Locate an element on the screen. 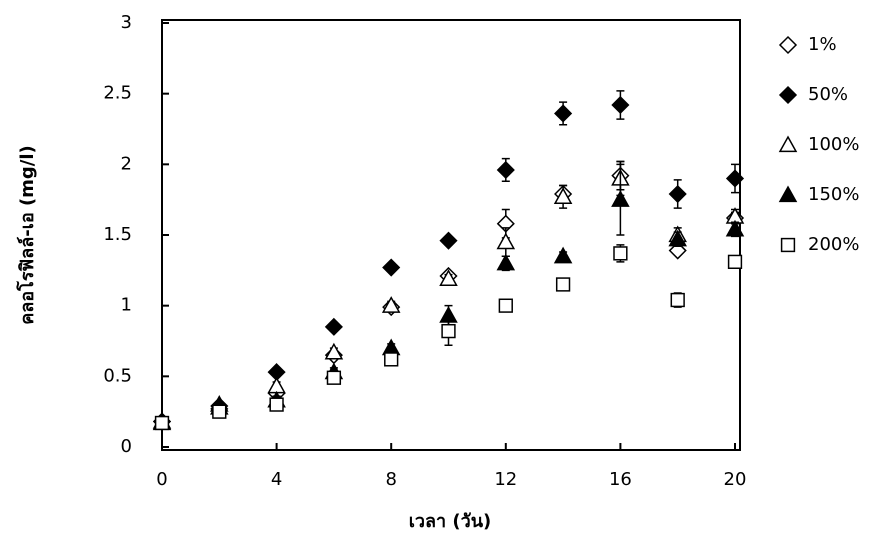 This screenshot has width=877, height=548. x-tick-label: 12 is located at coordinates (505, 479).